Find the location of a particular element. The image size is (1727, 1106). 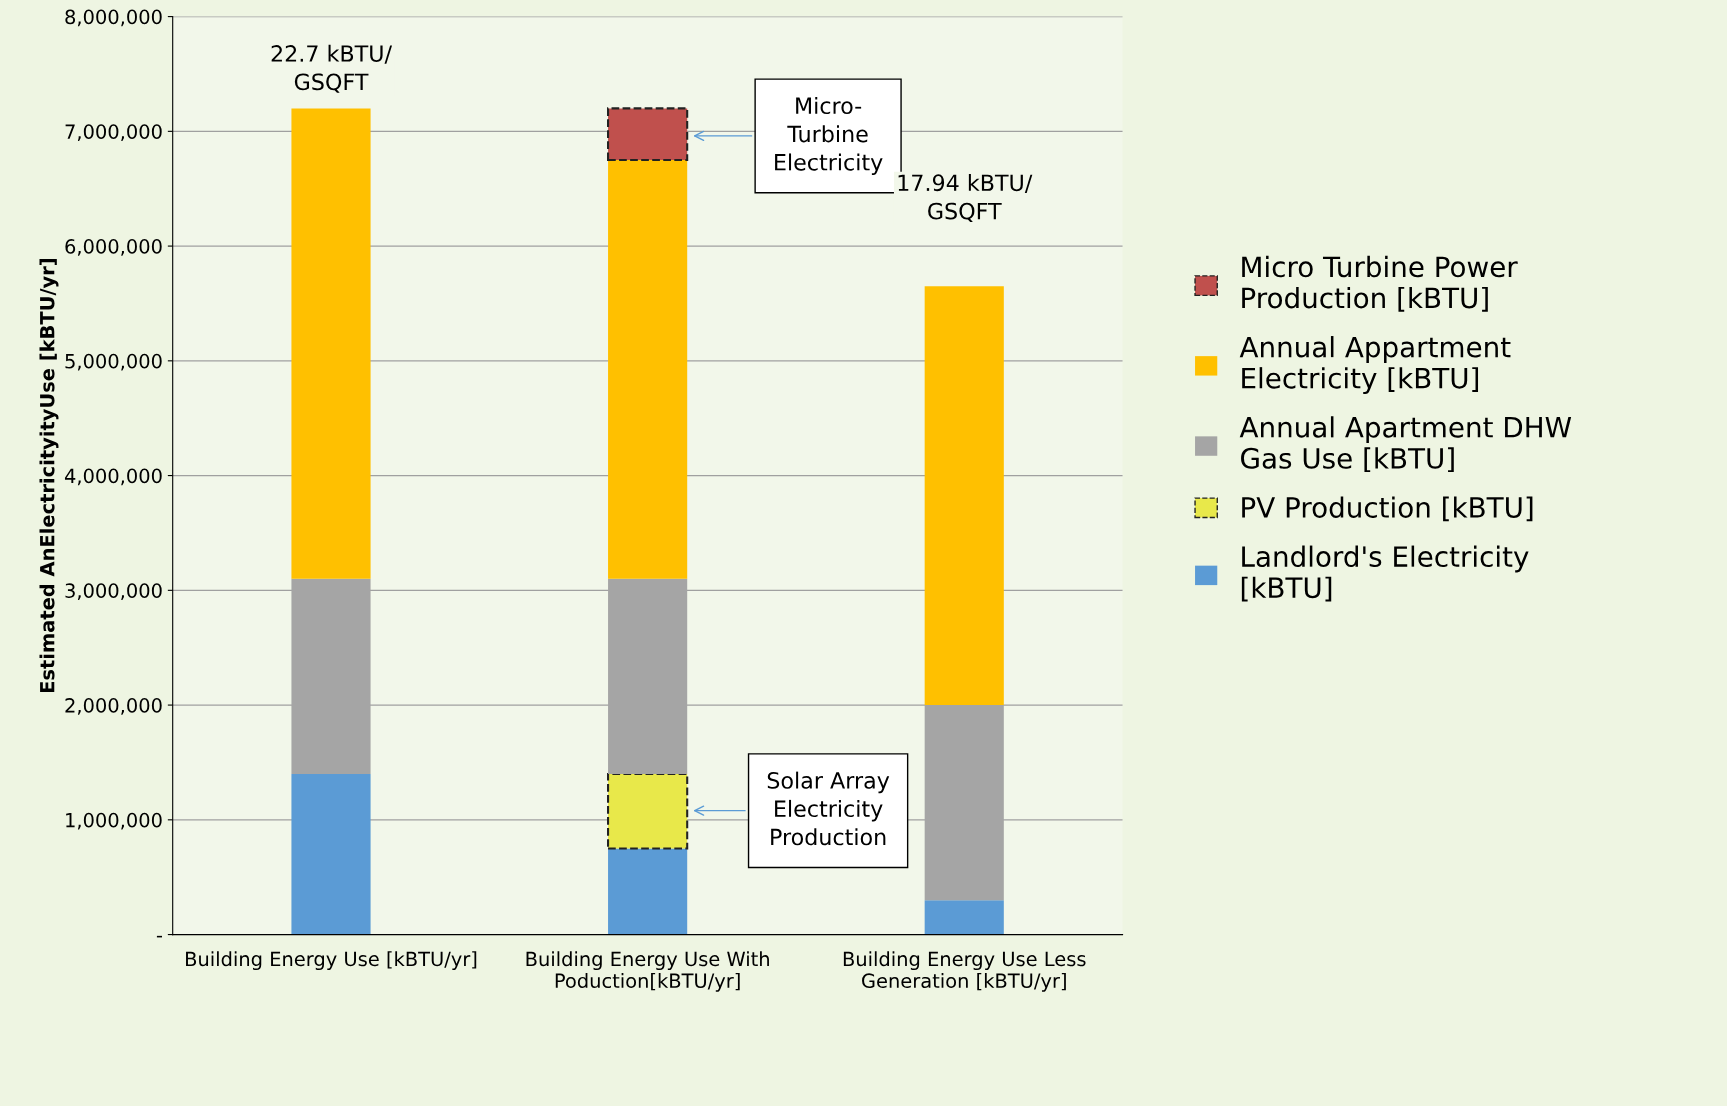

annotation: 22.7 kBTU/ GSQFT is located at coordinates (331, 68).